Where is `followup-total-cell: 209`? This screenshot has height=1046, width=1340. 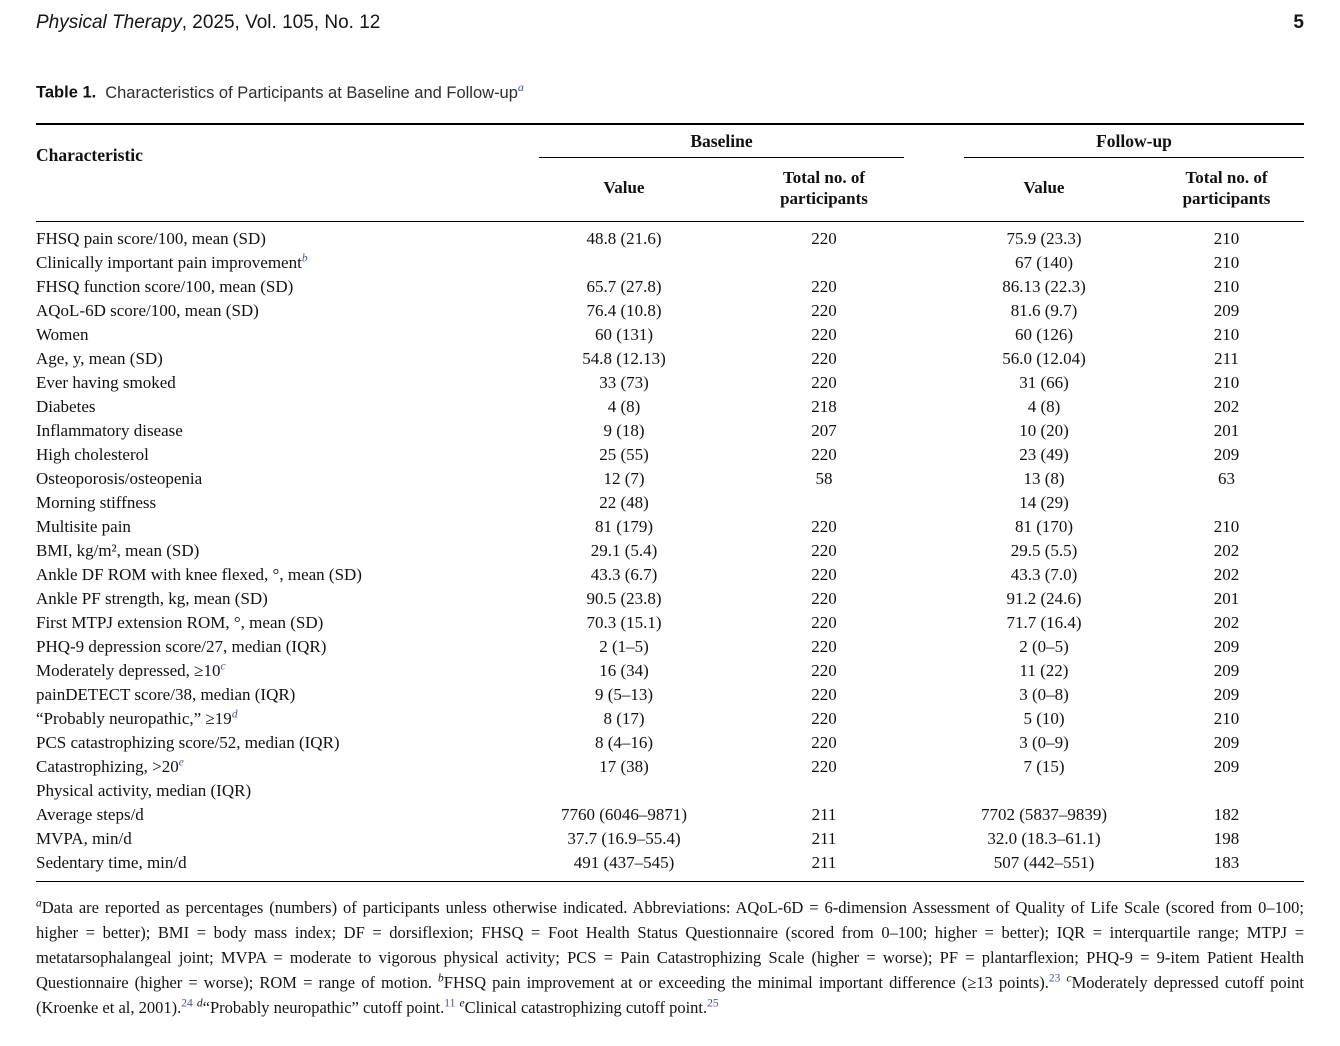 followup-total-cell: 209 is located at coordinates (1226, 742).